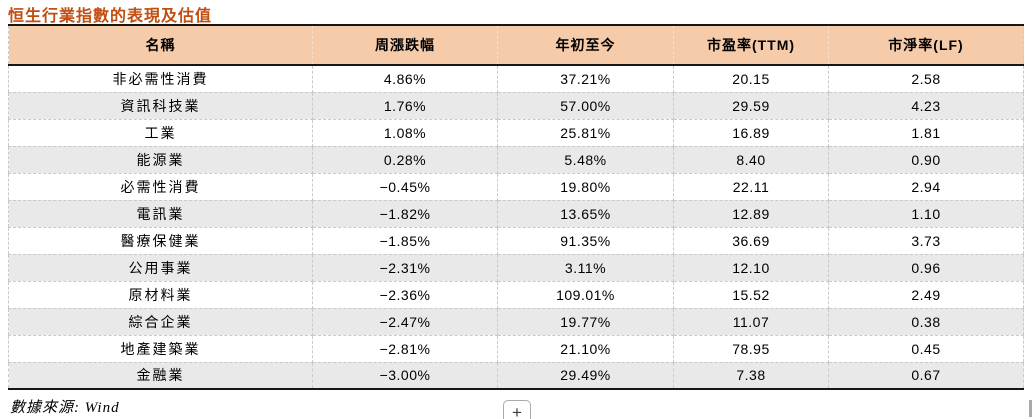 The width and height of the screenshot is (1033, 419). I want to click on column-header-ytd: 年初至今, so click(585, 45).